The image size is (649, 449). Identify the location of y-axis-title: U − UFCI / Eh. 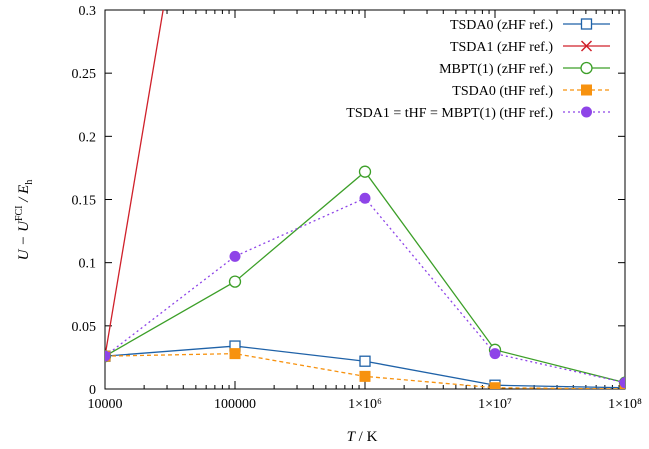
(24, 220).